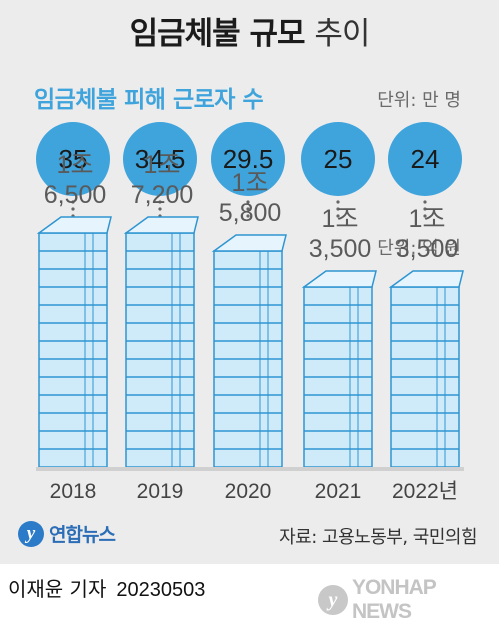 Image resolution: width=499 pixels, height=624 pixels. I want to click on agency-logo-icon: y, so click(31, 533).